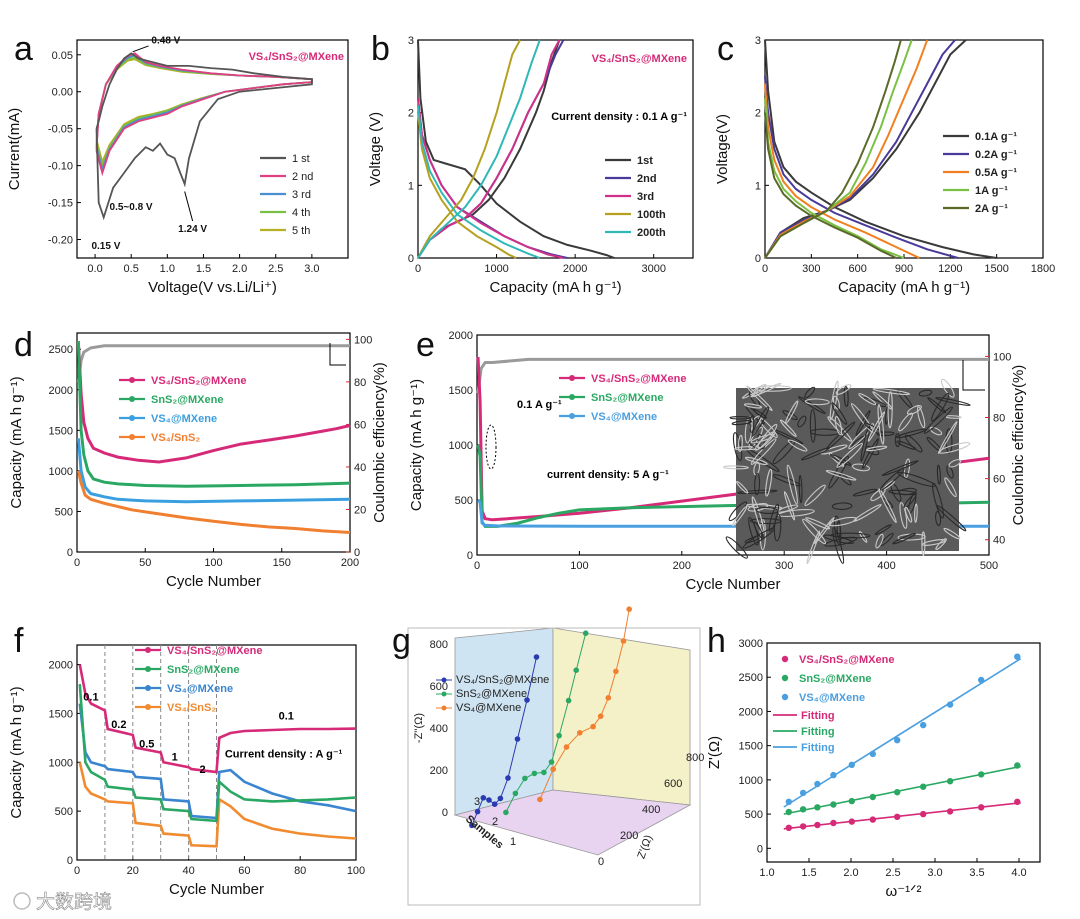 Image resolution: width=1080 pixels, height=919 pixels. Describe the element at coordinates (857, 269) in the screenshot. I see `x-tick-label: 600` at that location.